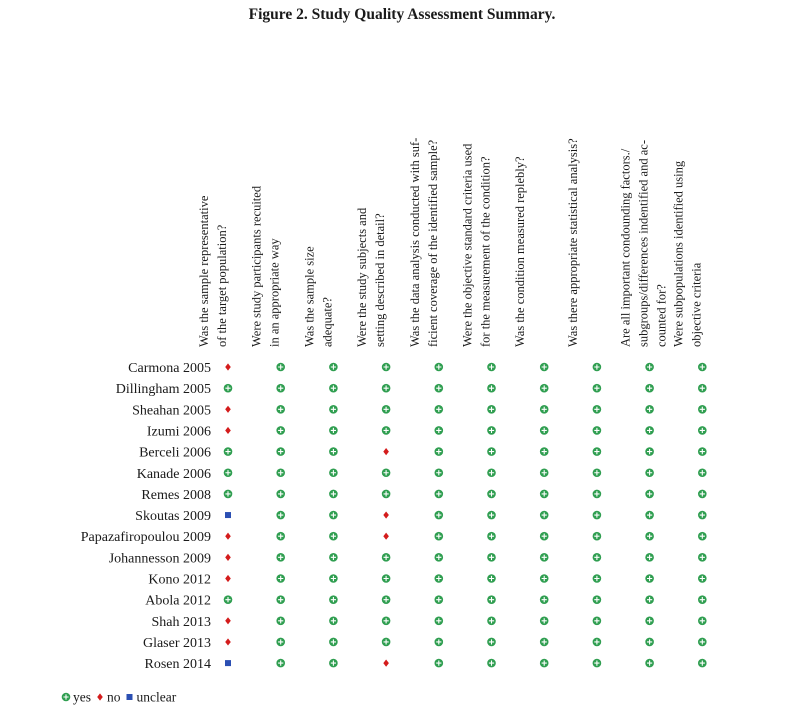 The image size is (804, 723). I want to click on study-name: Shah 2013, so click(182, 622).